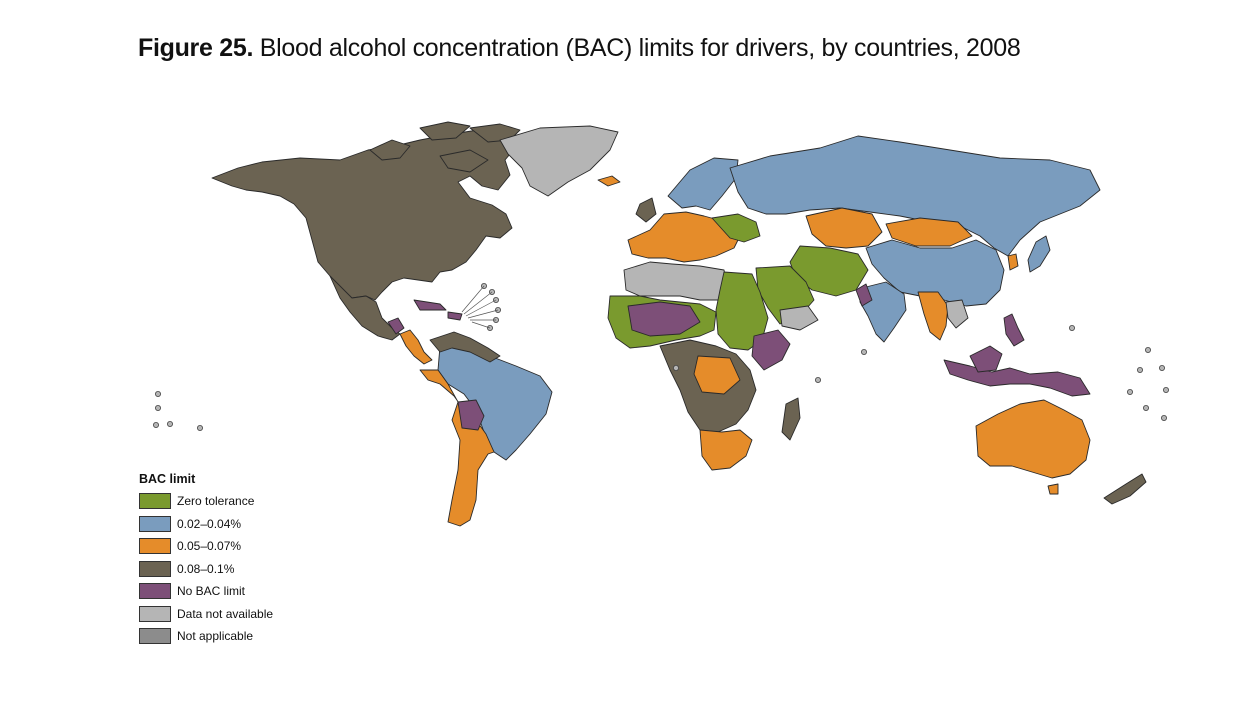 This screenshot has width=1260, height=711. I want to click on region-middle-east-b, so click(799, 318).